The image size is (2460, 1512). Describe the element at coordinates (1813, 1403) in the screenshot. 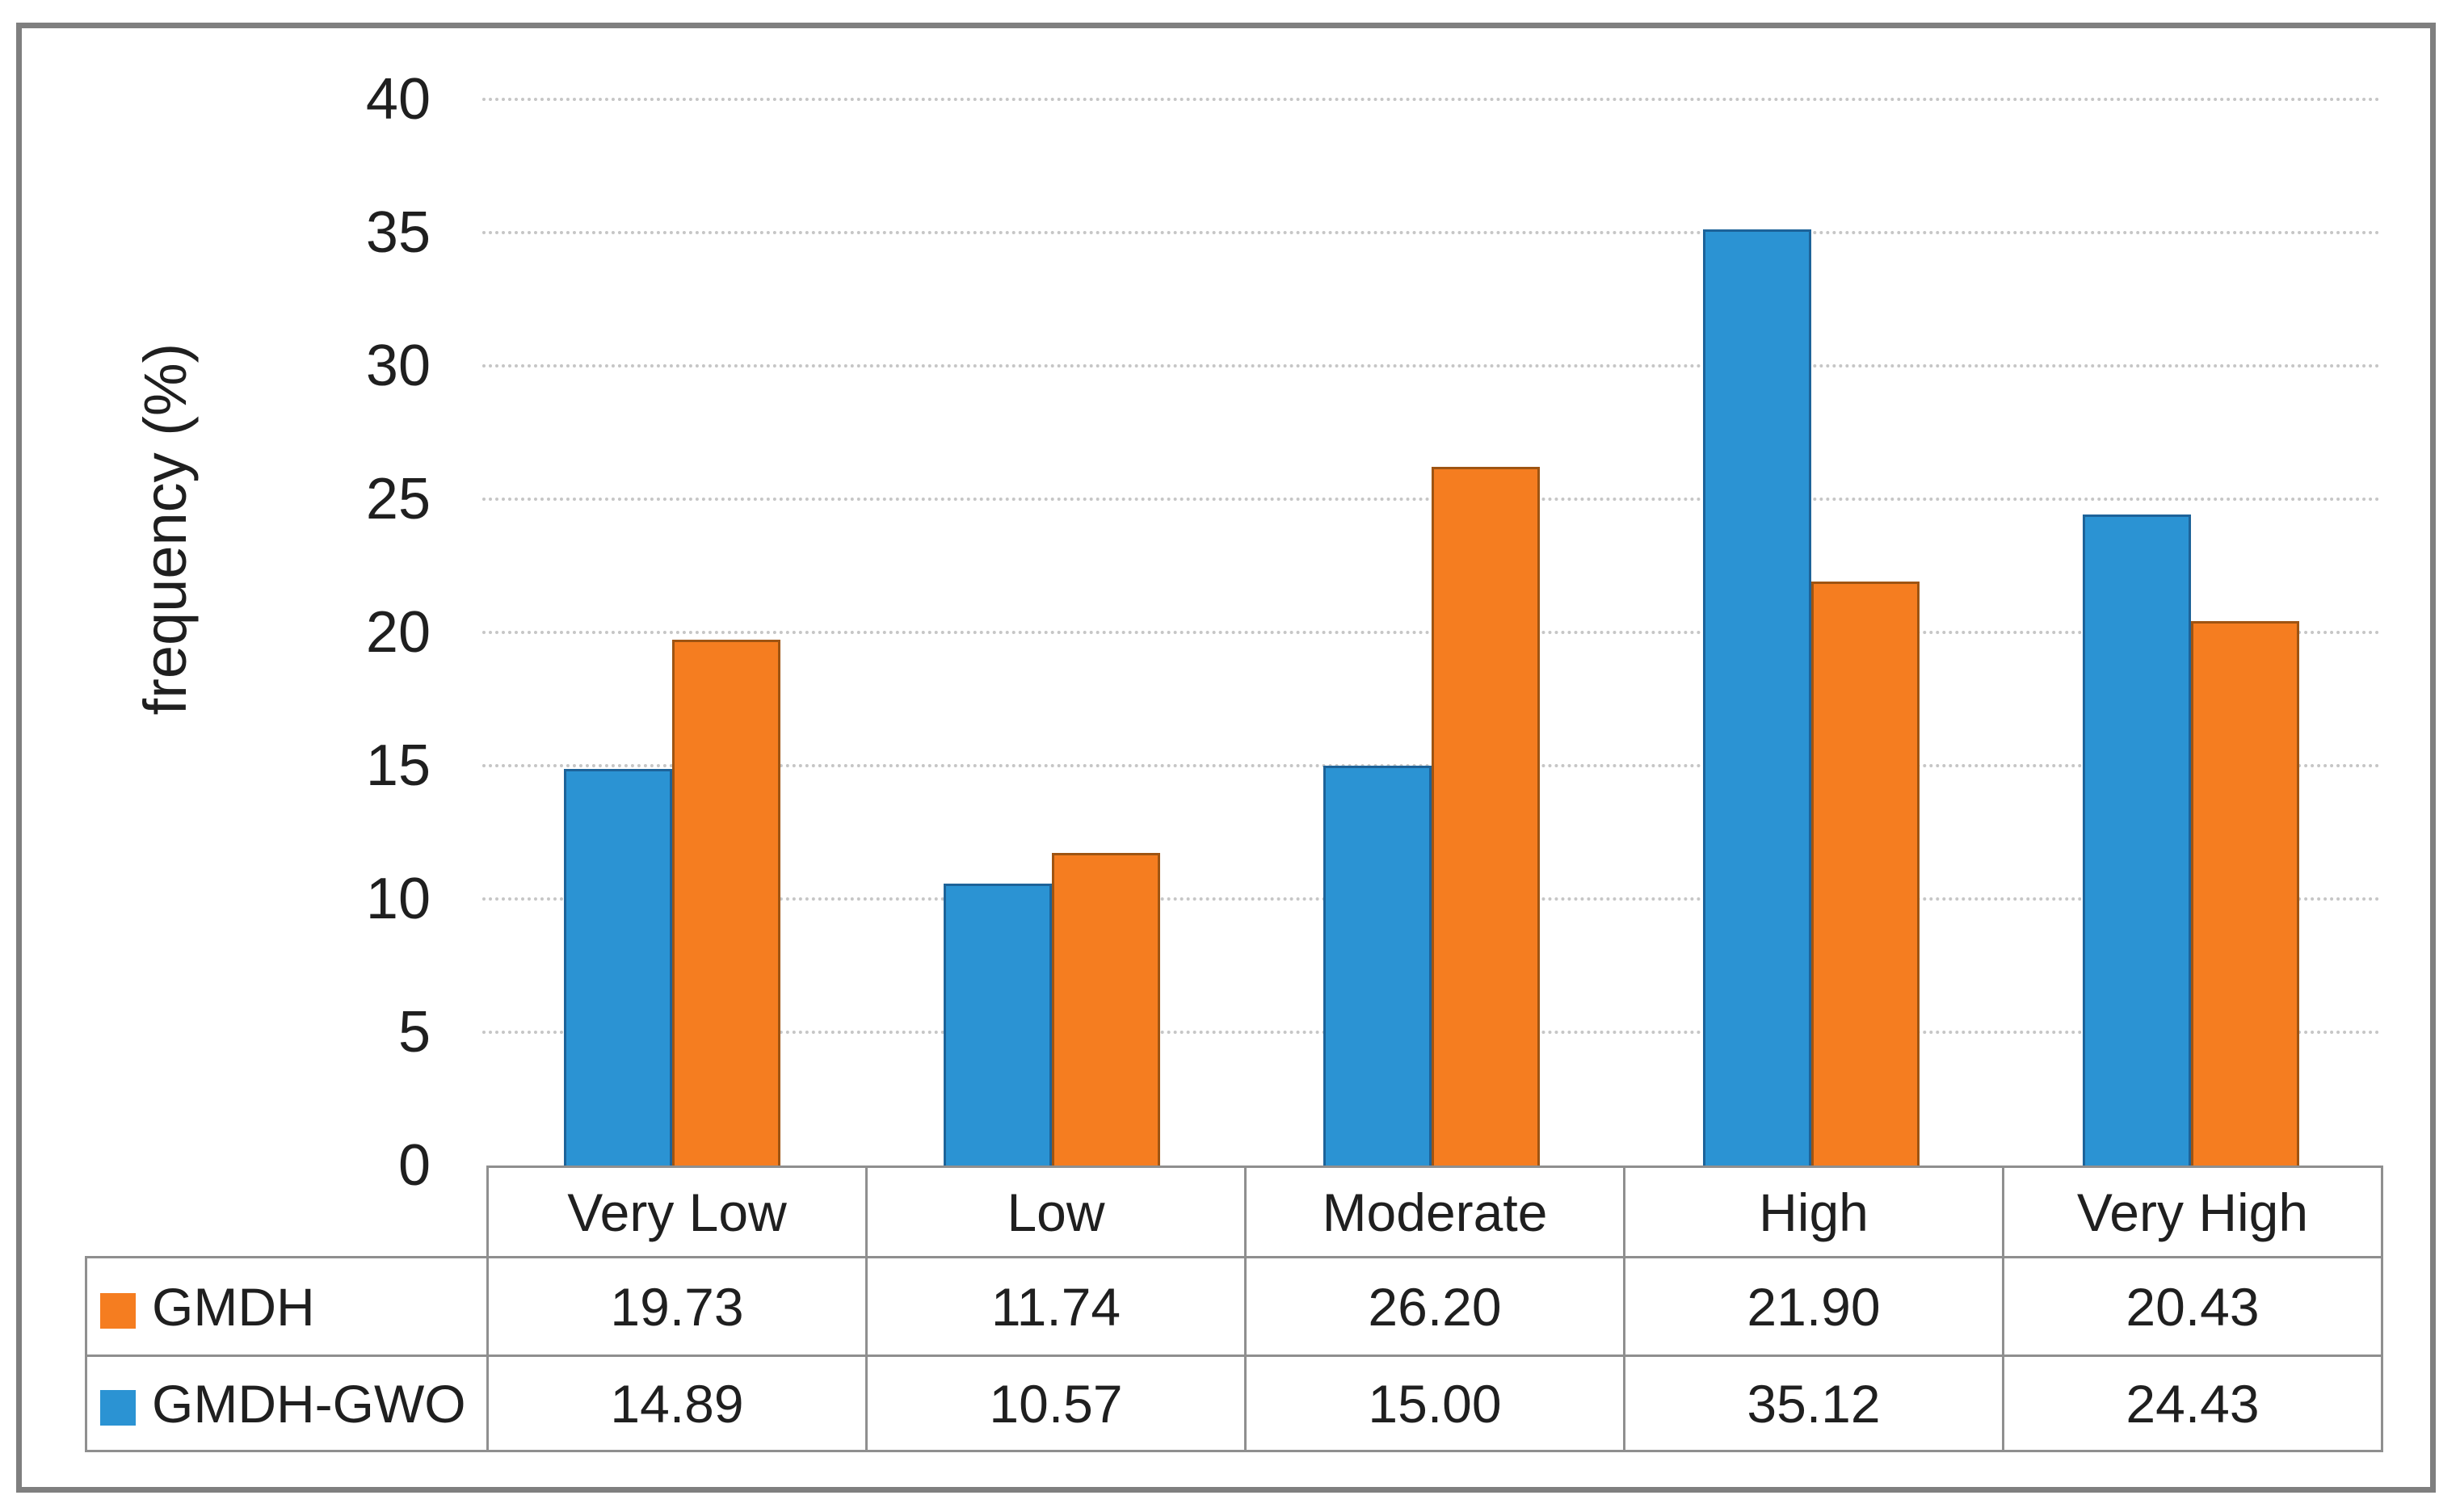

I see `value-cell: 35.12` at that location.